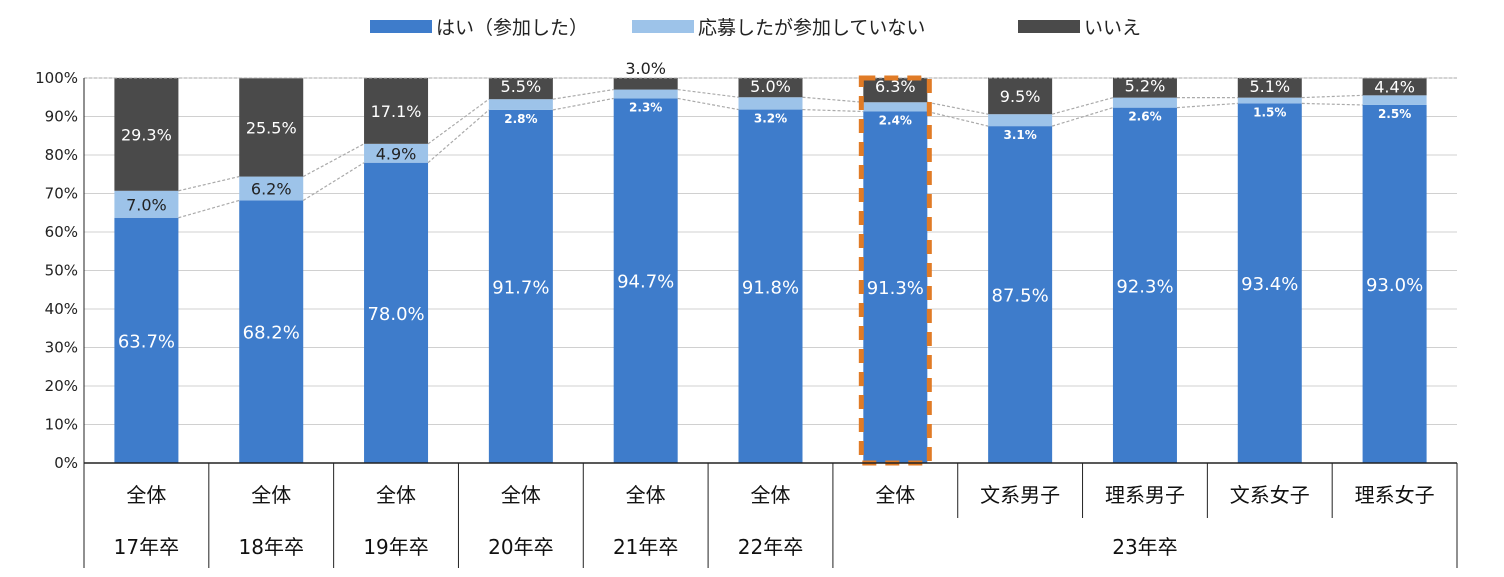 The image size is (1504, 577). Describe the element at coordinates (812, 27) in the screenshot. I see `legend-label-applied-not-participated: 応募したが参加していない` at that location.